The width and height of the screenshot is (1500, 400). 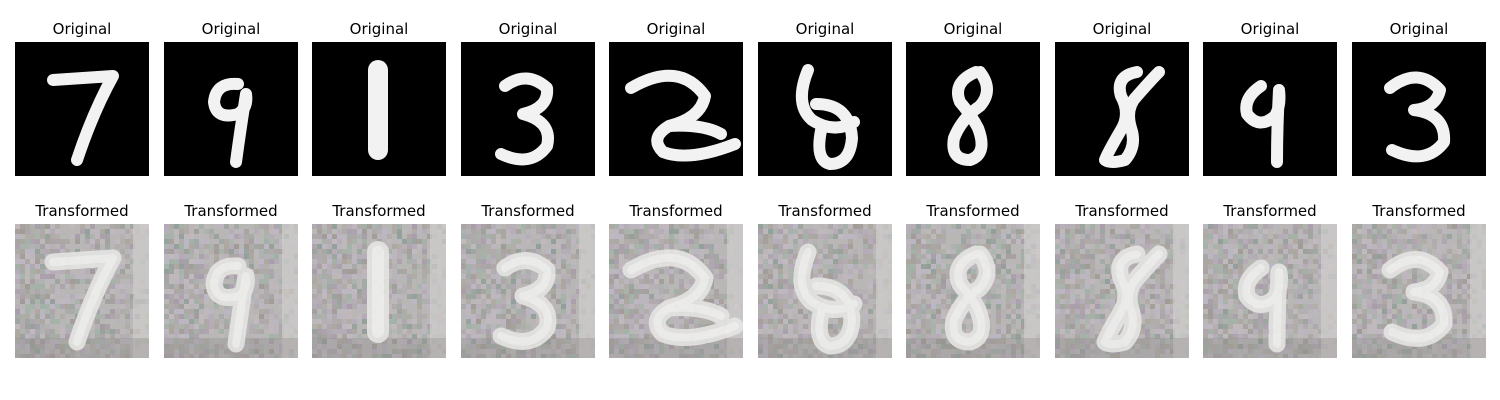 I want to click on original-title-10: Original, so click(x=1419, y=29).